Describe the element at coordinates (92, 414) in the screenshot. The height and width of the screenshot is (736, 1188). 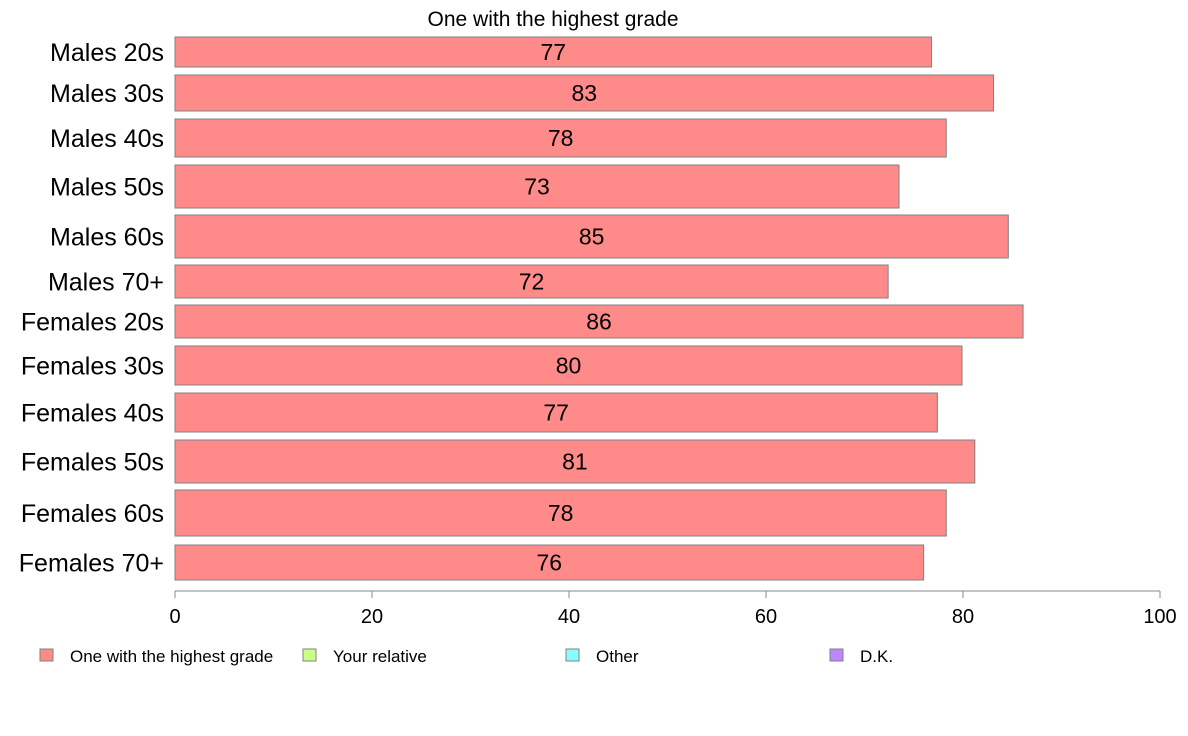
I see `category-label: Females 40s` at that location.